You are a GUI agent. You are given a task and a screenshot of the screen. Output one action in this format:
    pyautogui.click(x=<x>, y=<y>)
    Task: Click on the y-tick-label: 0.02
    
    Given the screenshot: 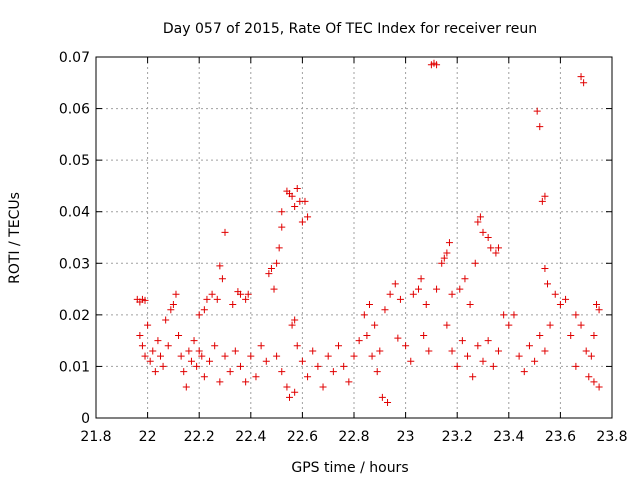 What is the action you would take?
    pyautogui.click(x=74, y=316)
    